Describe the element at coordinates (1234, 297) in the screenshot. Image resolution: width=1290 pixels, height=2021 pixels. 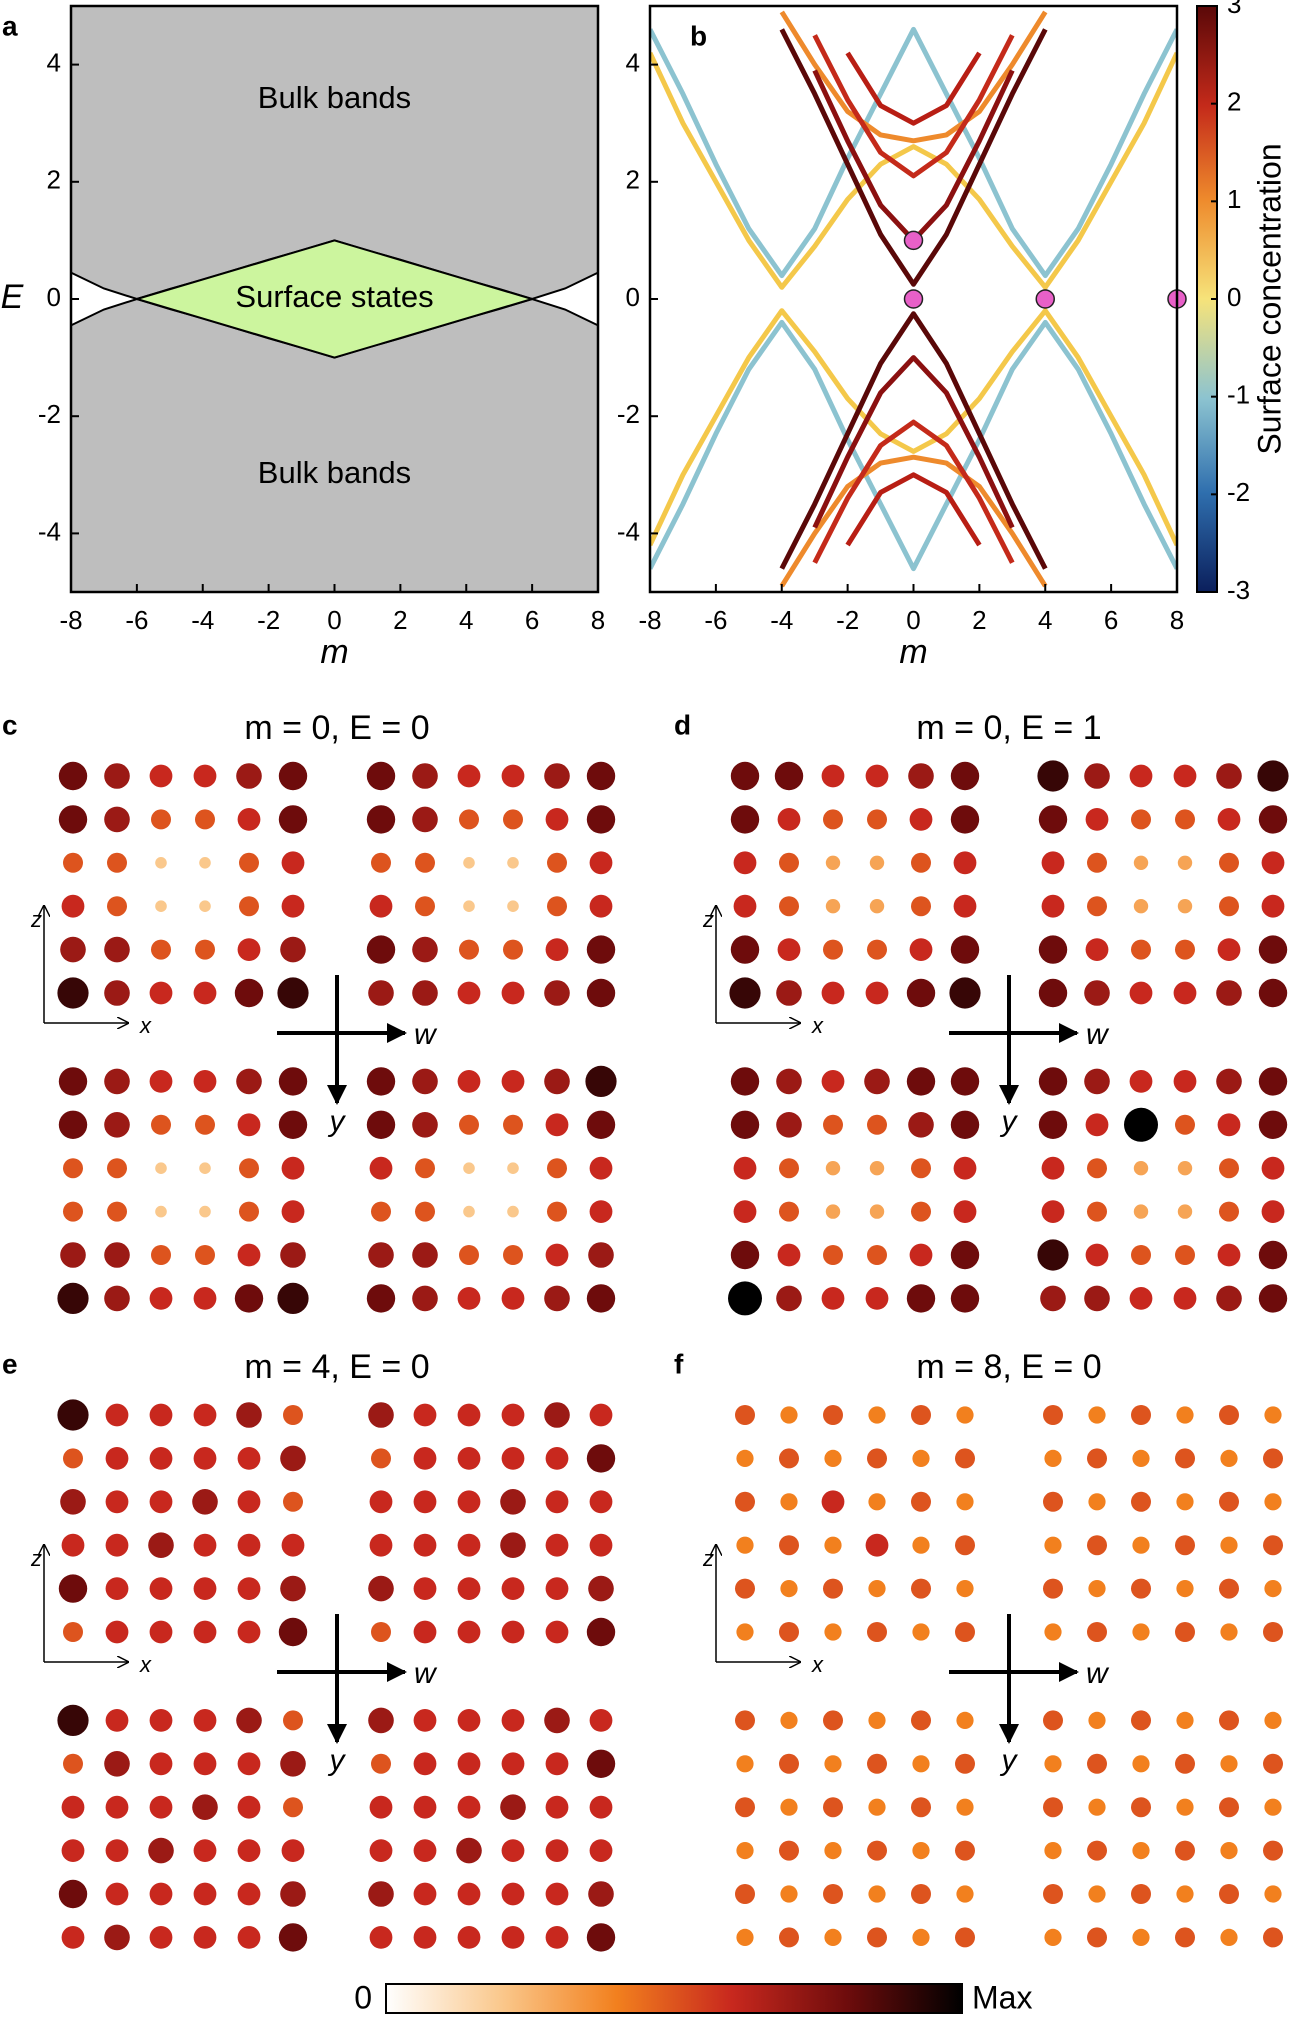
I see `colorbar-tick-label: 0` at that location.